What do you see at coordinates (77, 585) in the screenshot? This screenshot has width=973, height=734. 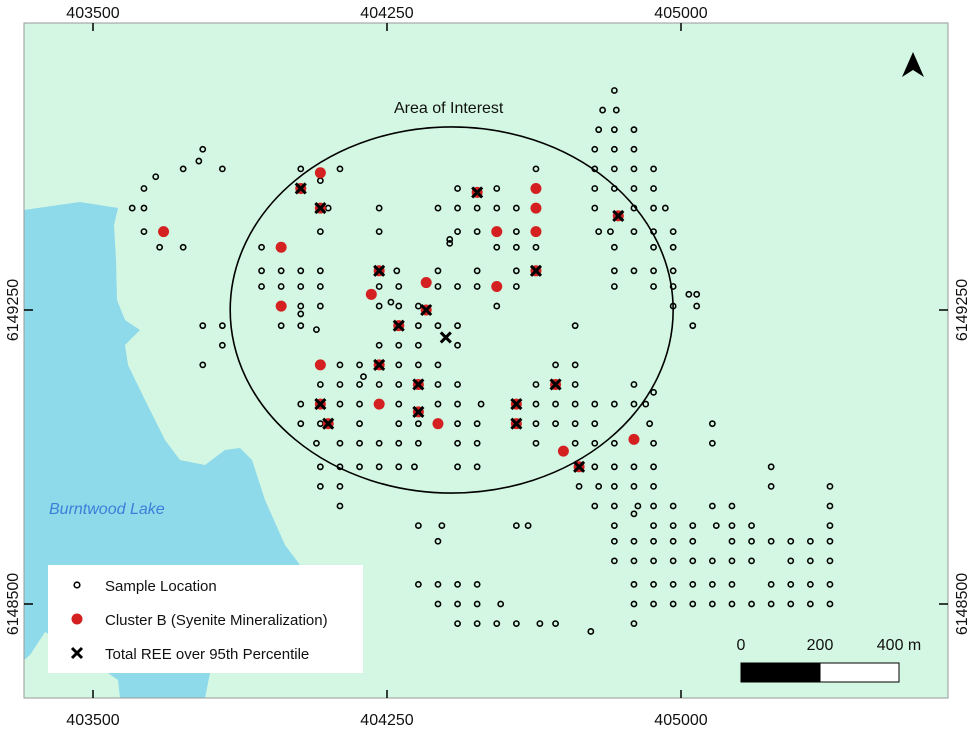 I see `legend-sample-symbol` at bounding box center [77, 585].